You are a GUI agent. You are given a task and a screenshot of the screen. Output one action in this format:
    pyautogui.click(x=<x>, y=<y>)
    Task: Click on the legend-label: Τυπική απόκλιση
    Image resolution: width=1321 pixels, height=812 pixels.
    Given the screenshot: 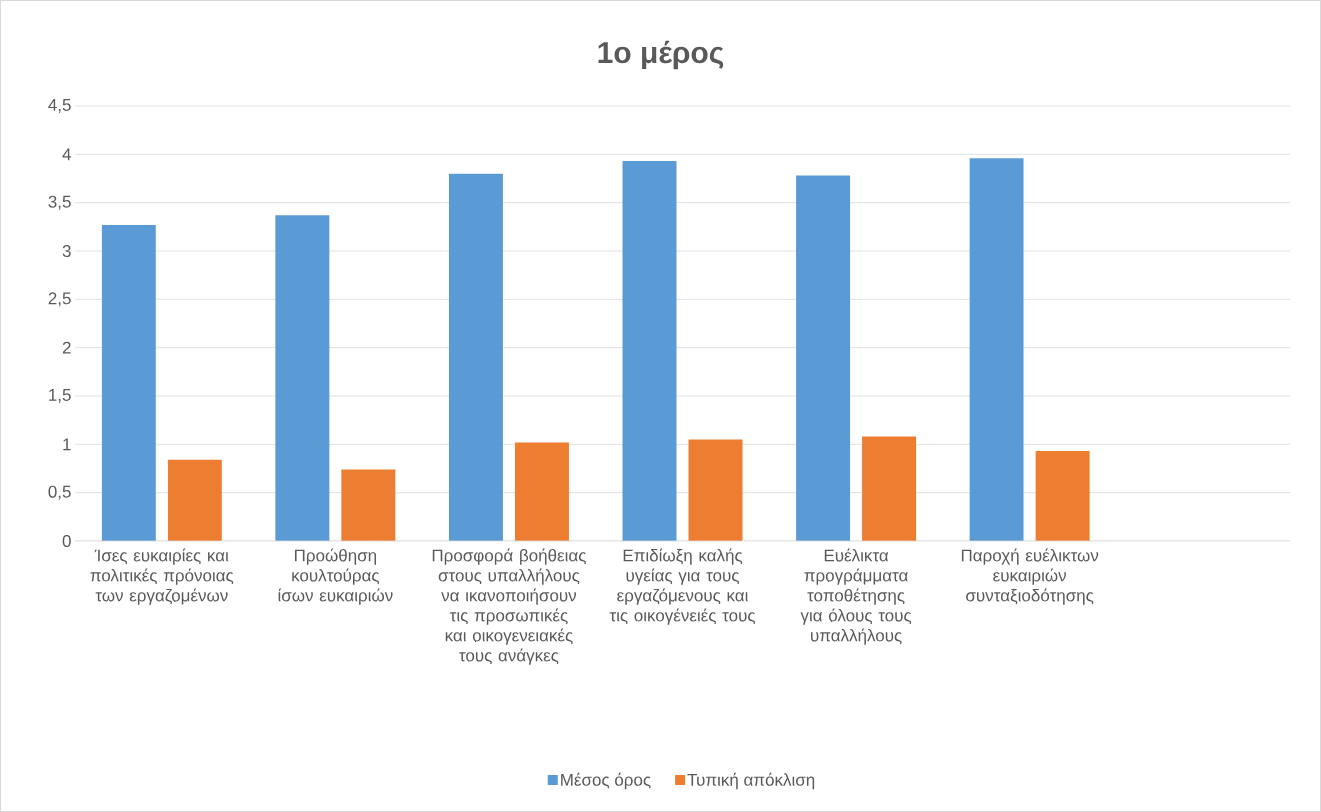 What is the action you would take?
    pyautogui.click(x=751, y=781)
    